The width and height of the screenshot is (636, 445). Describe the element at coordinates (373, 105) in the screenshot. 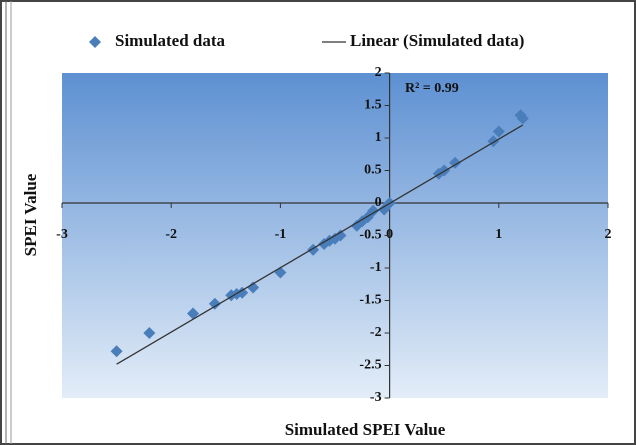

I see `y-tick-label: 1.5` at that location.